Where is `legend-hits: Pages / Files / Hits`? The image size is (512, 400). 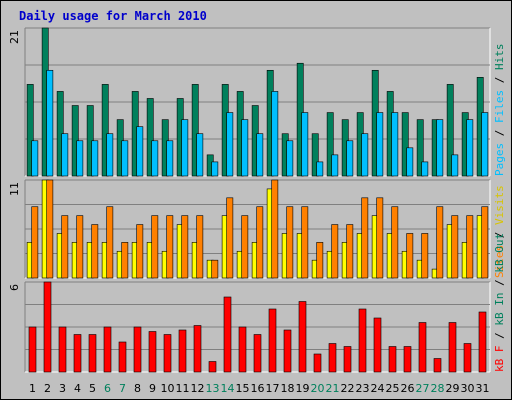
legend-hits: Pages / Files / Hits is located at coordinates (499, 110).